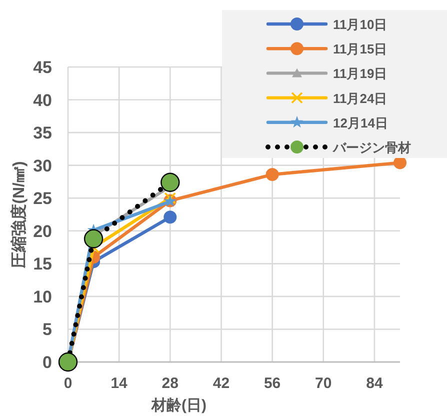 The width and height of the screenshot is (447, 417). Describe the element at coordinates (42, 296) in the screenshot. I see `y-tick-label: 10` at that location.